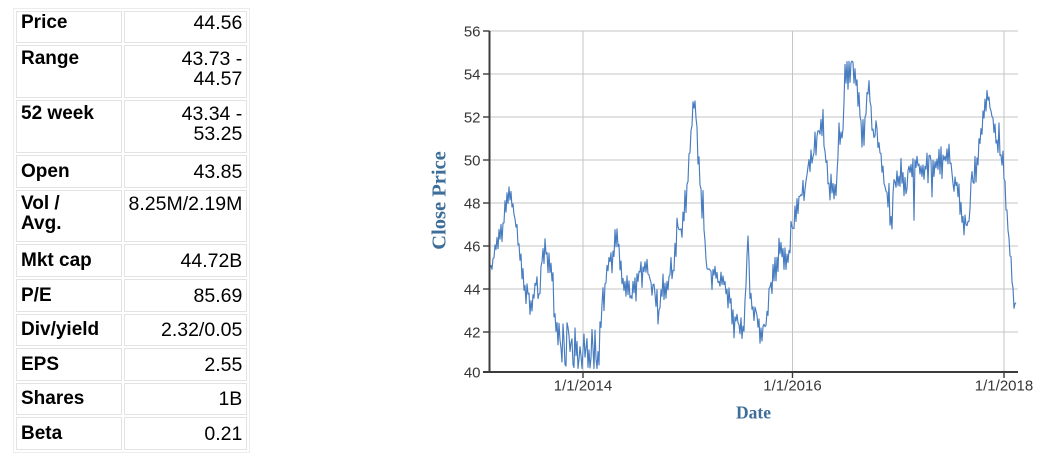 This screenshot has height=467, width=1056. I want to click on svg-text: 1/1/2014, so click(583, 386).